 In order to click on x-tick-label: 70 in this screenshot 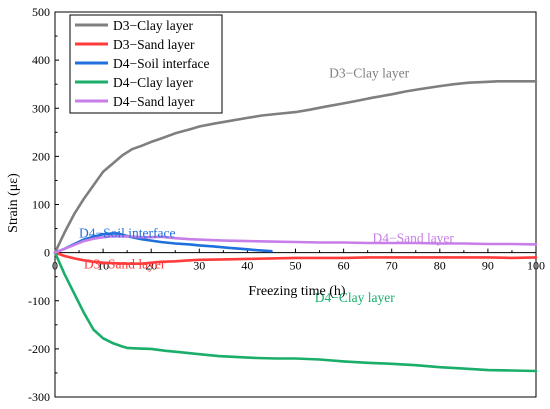, I will do `click(392, 266)`.